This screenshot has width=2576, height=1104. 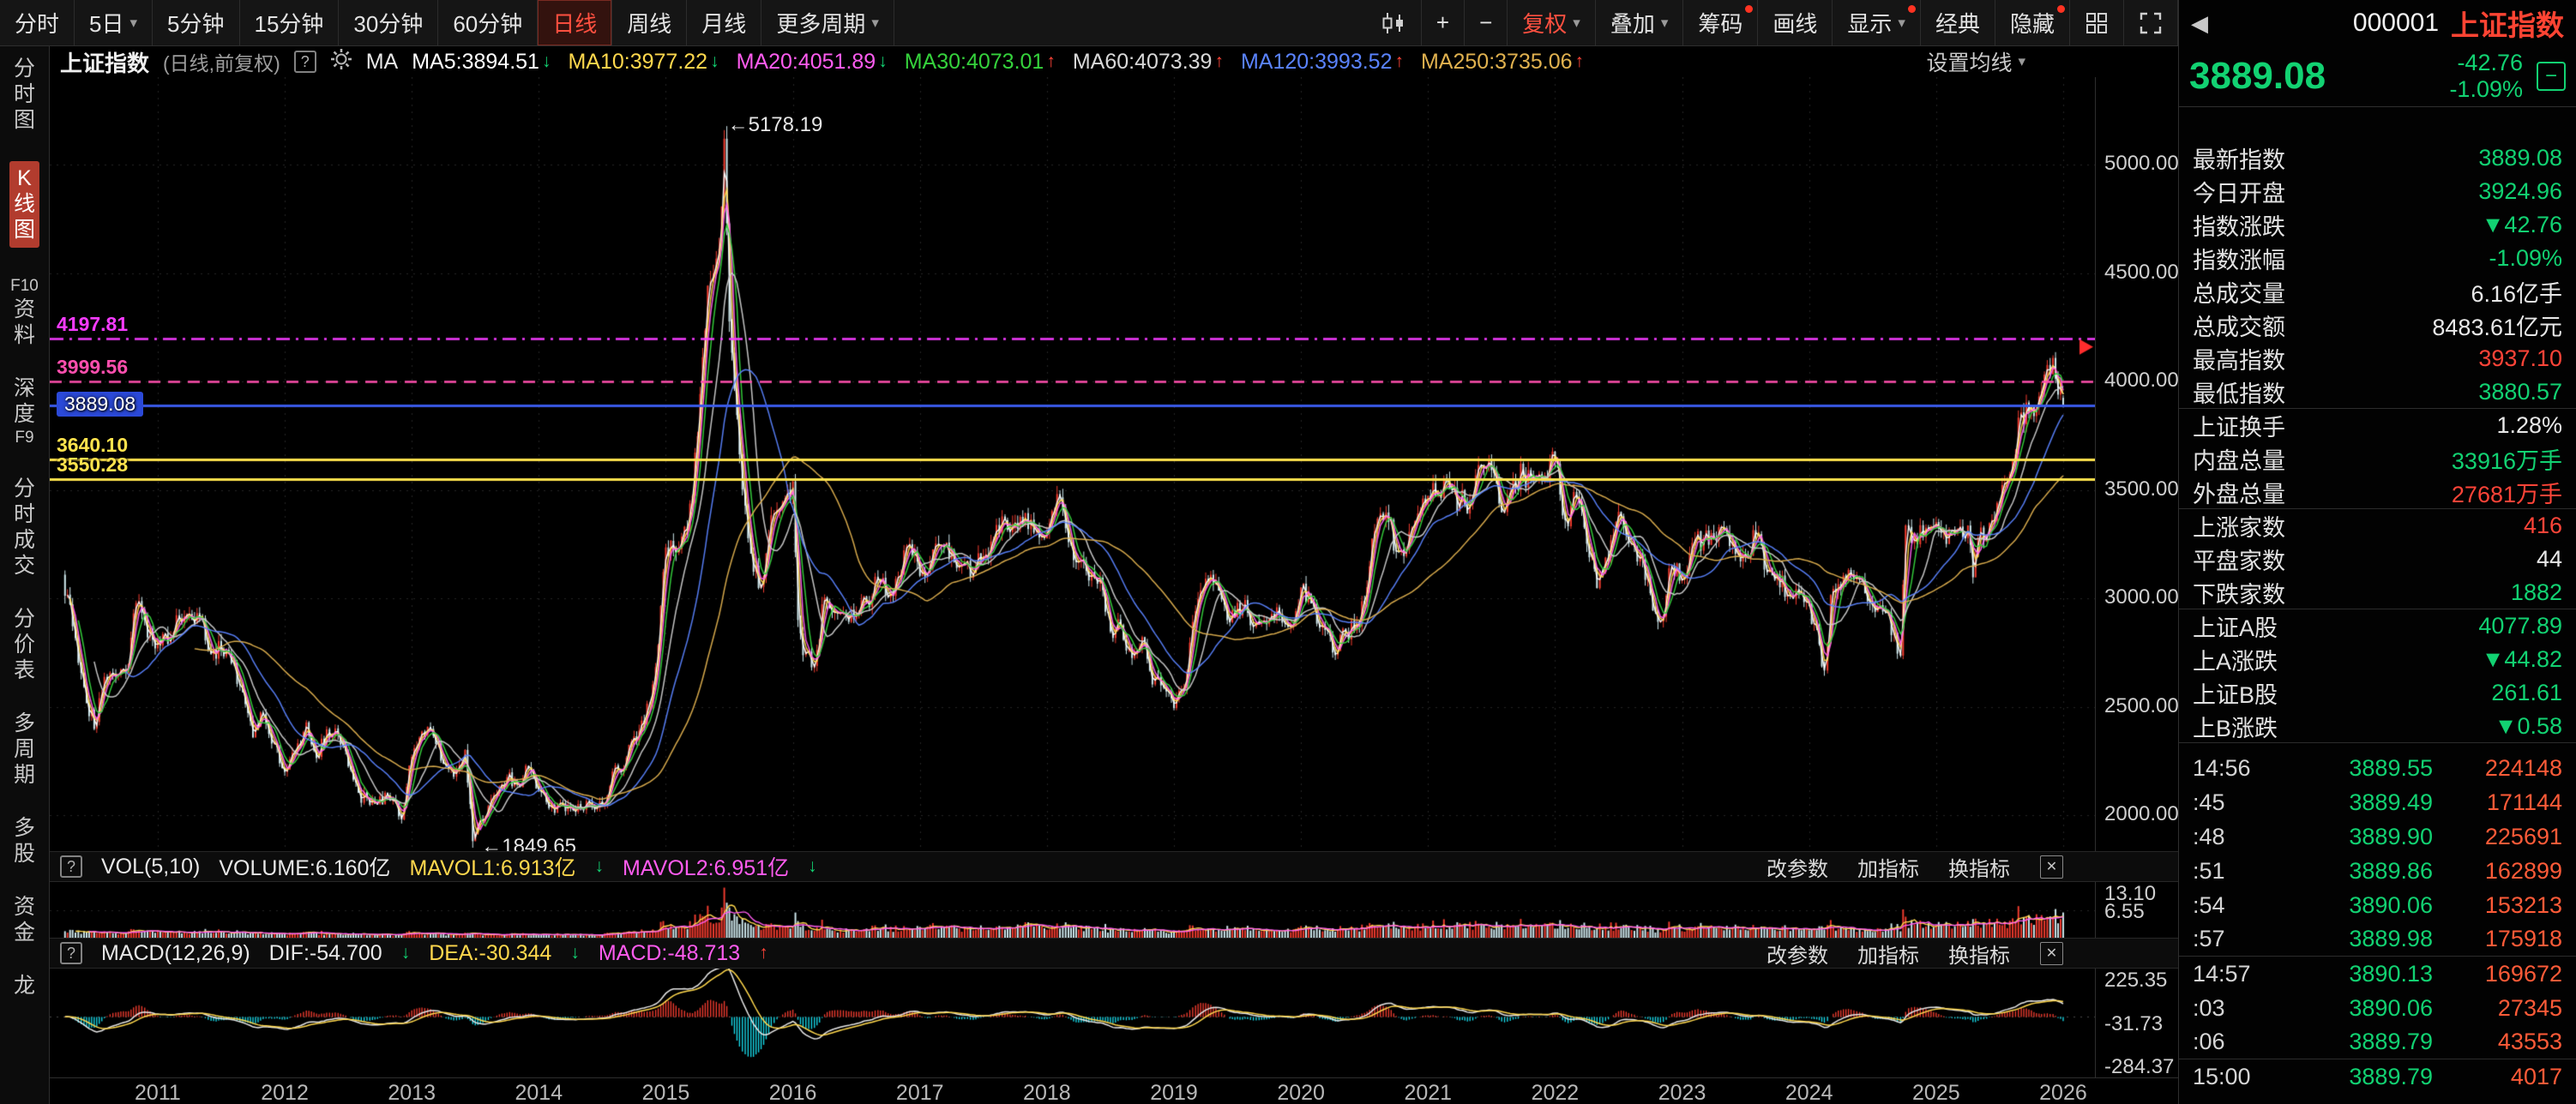 What do you see at coordinates (1174, 1092) in the screenshot?
I see `x-axis-year-label: 2019` at bounding box center [1174, 1092].